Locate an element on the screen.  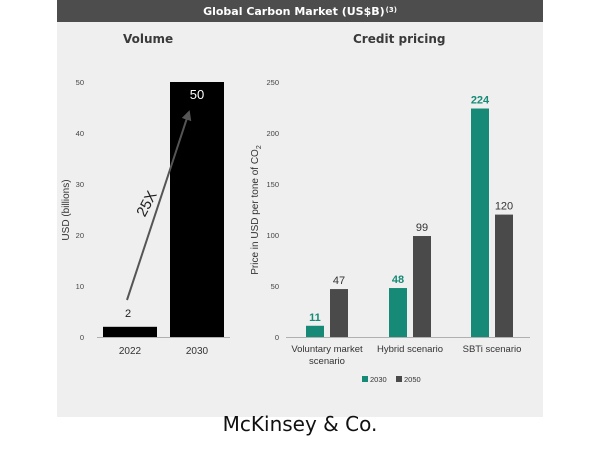
y-tick-label: 10 is located at coordinates (80, 286).